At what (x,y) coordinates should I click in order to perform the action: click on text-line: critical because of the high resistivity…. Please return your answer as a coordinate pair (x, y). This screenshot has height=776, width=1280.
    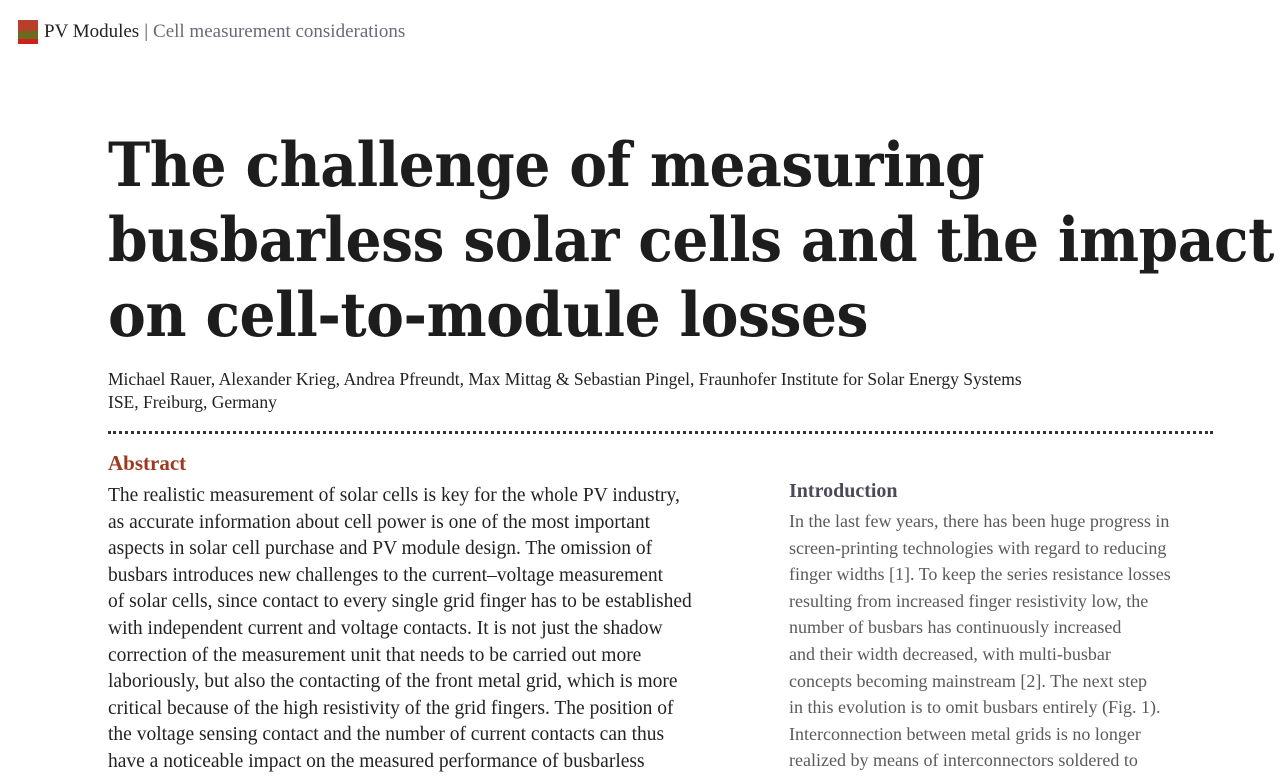
    Looking at the image, I should click on (391, 708).